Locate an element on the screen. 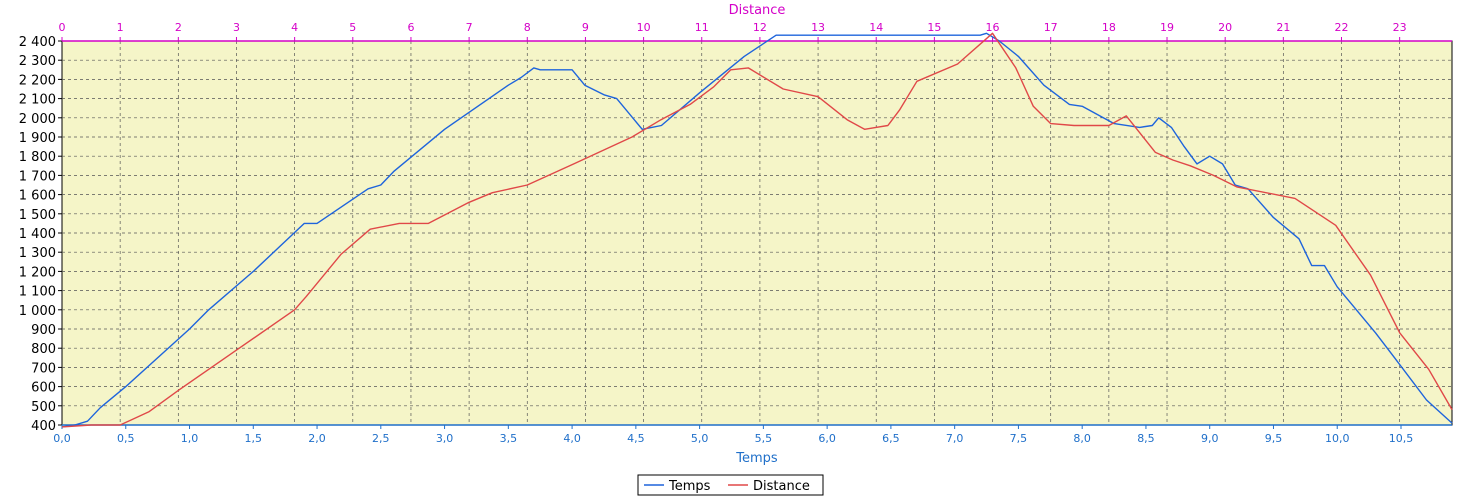 The image size is (1458, 496). x-tick-label: 8,5 is located at coordinates (1146, 438).